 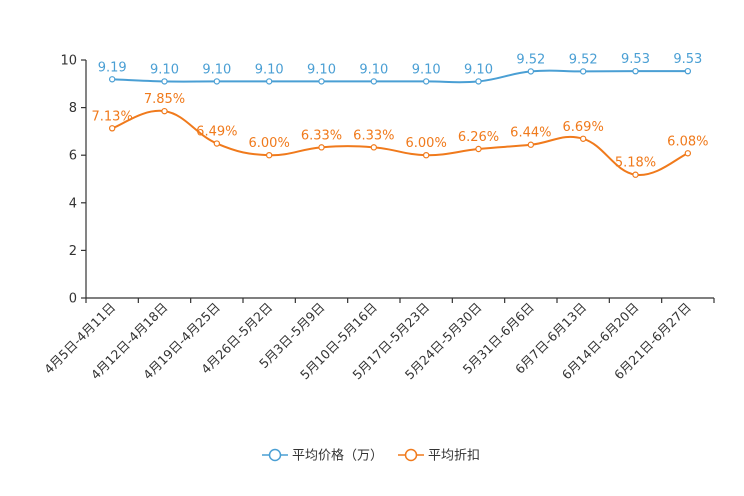 I want to click on data-label: 6.08%, so click(x=687, y=141).